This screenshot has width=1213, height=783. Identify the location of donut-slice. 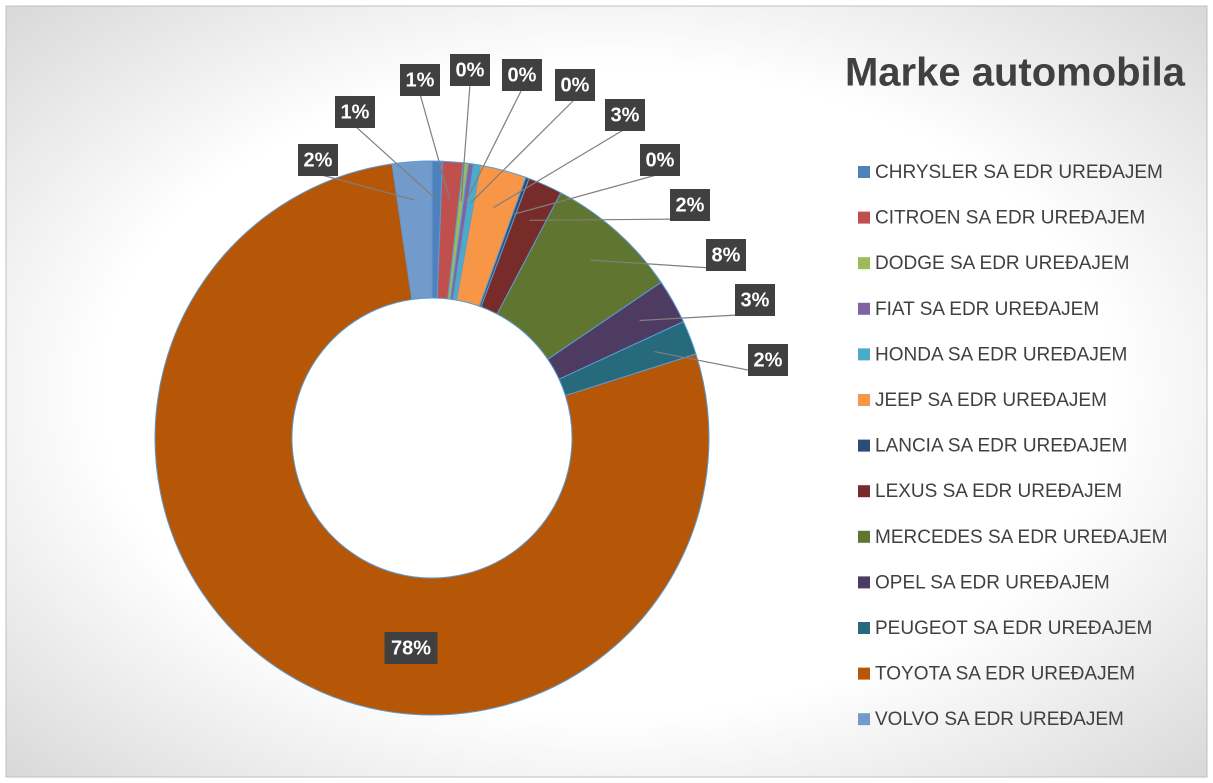
(412, 230).